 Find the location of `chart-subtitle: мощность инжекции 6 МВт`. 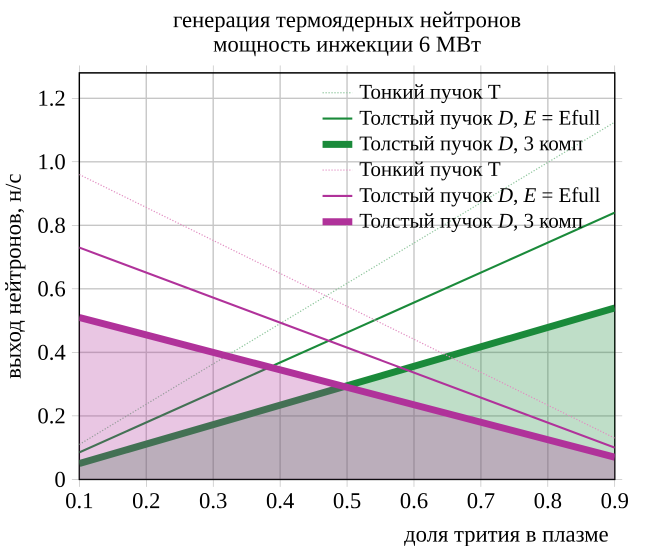

chart-subtitle: мощность инжекции 6 МВт is located at coordinates (347, 46).